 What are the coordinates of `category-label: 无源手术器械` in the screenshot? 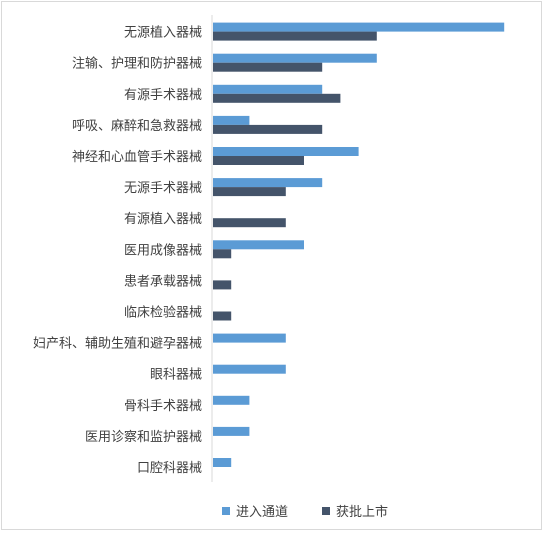 It's located at (163, 188).